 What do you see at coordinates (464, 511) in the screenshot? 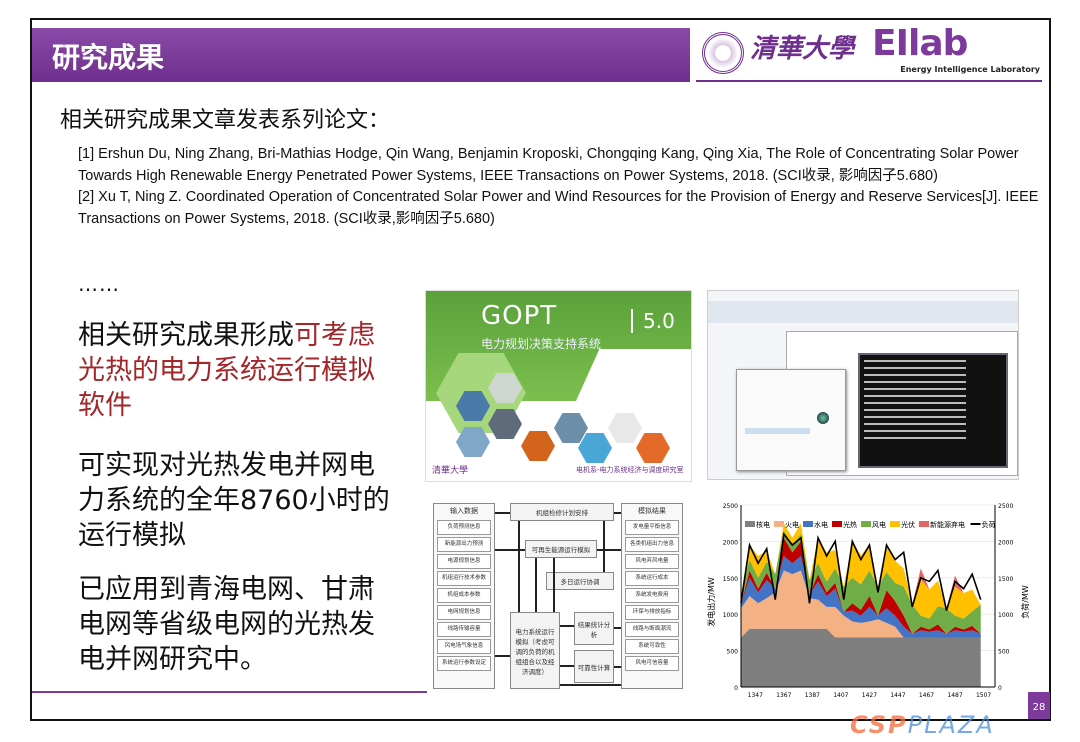
I see `input-header: 输入数据` at bounding box center [464, 511].